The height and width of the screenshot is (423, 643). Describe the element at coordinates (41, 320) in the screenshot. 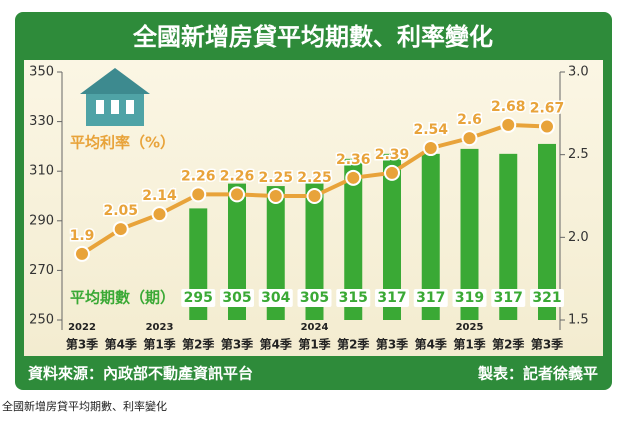

I see `y-tick-label: 250` at that location.